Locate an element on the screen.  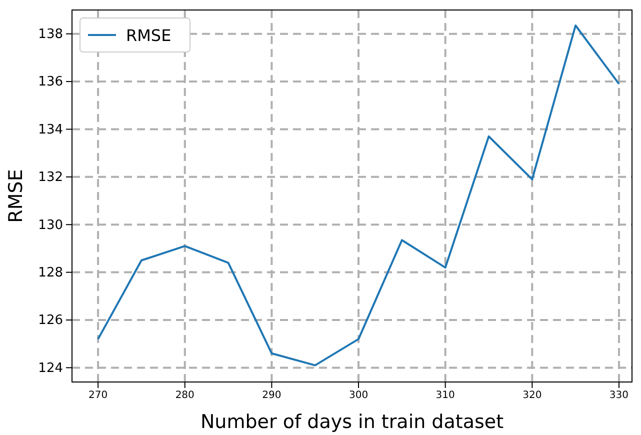
x-tick-label: 270 is located at coordinates (98, 396).